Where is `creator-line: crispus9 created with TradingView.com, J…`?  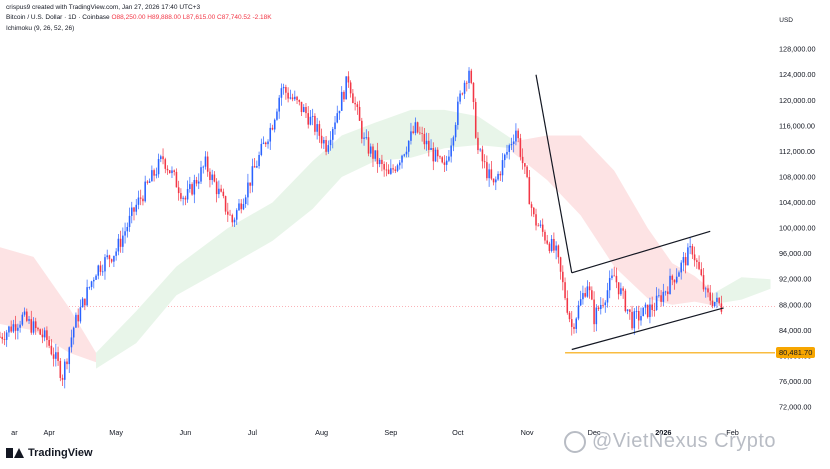
creator-line: crispus9 created with TradingView.com, J… is located at coordinates (103, 7).